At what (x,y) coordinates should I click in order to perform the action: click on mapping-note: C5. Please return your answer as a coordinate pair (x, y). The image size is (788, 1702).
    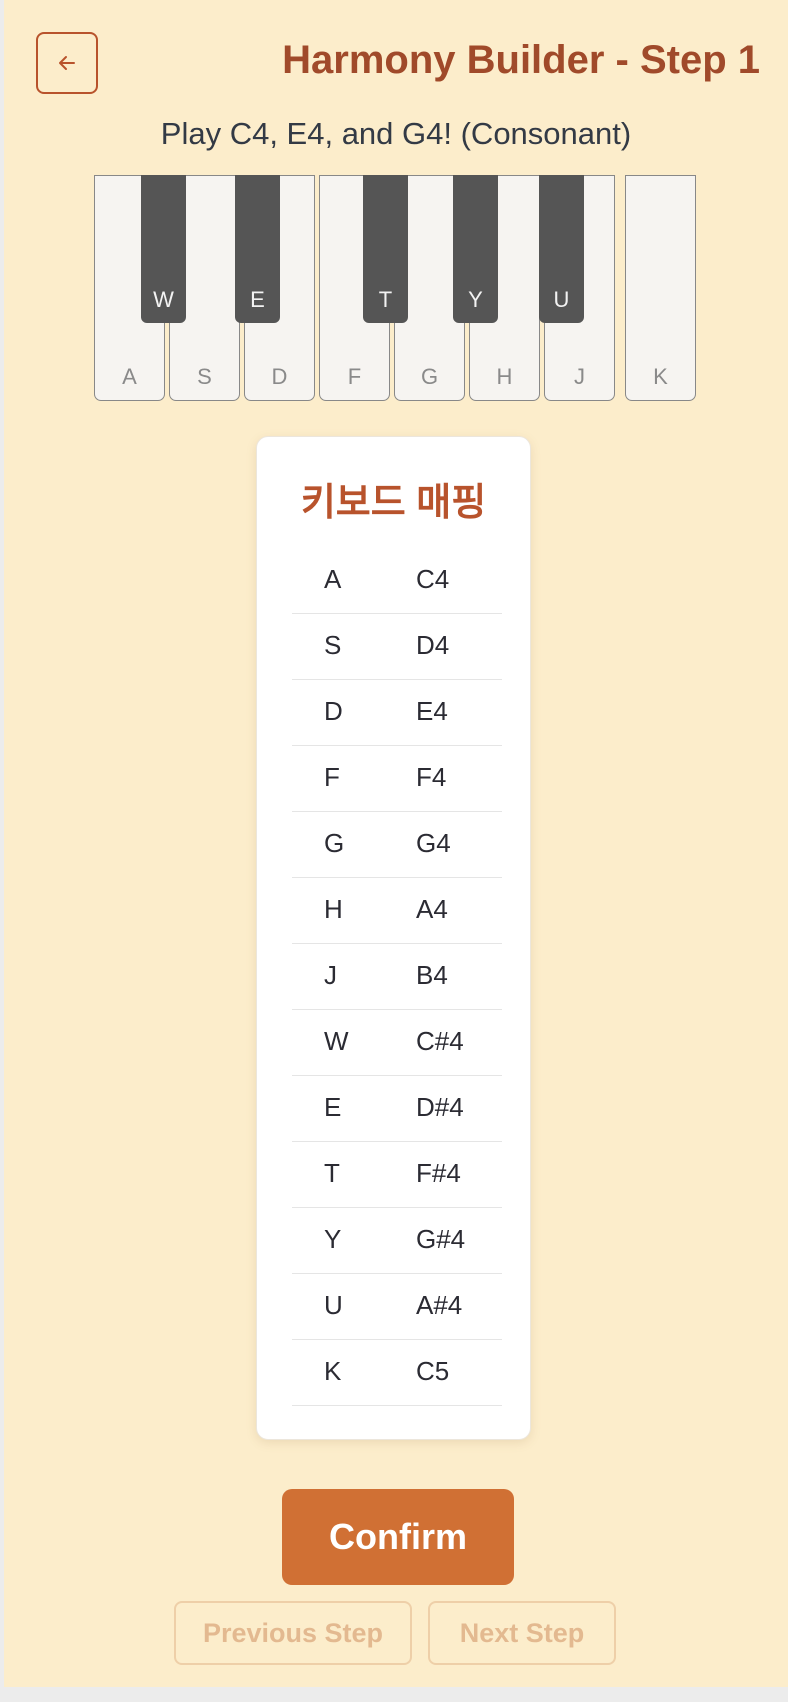
    Looking at the image, I should click on (433, 1371).